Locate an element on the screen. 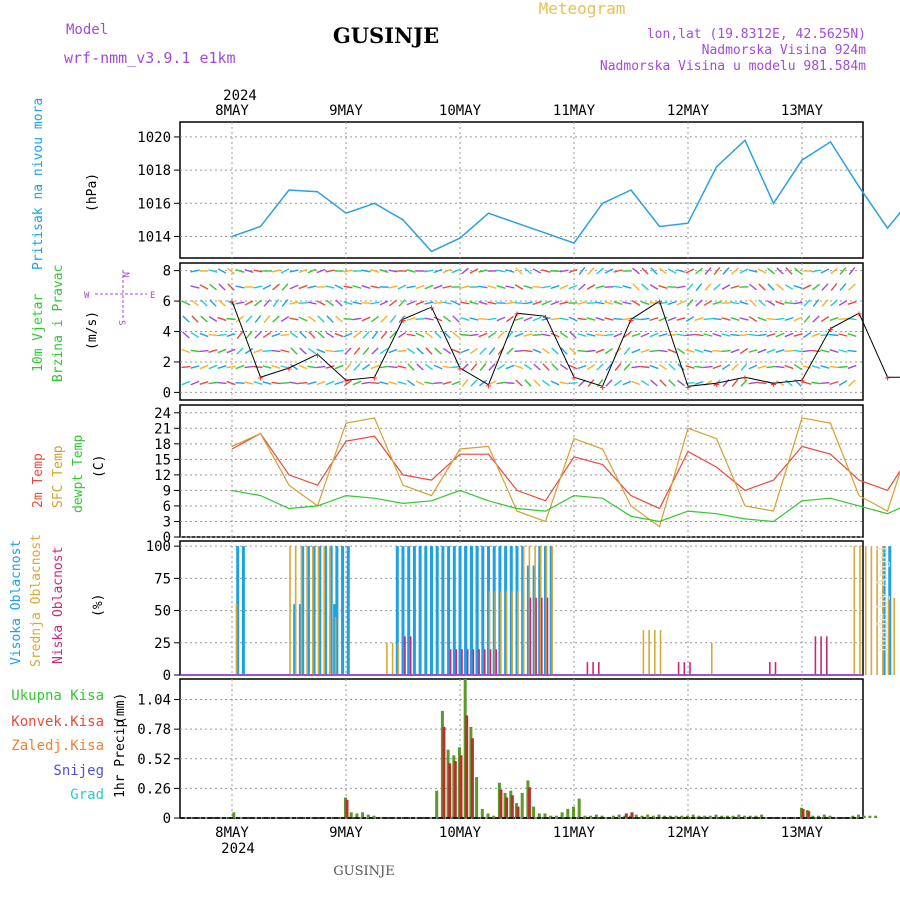 This screenshot has width=900, height=900. x-tick-label-bottom: 8MAY is located at coordinates (232, 833).